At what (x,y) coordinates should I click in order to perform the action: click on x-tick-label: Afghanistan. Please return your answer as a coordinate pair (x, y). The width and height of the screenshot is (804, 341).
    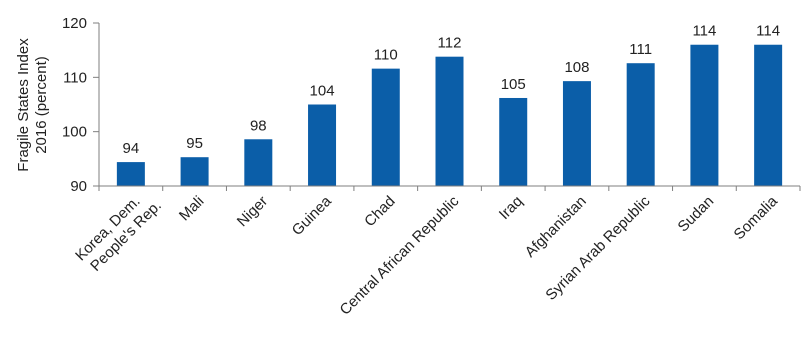
    Looking at the image, I should click on (556, 227).